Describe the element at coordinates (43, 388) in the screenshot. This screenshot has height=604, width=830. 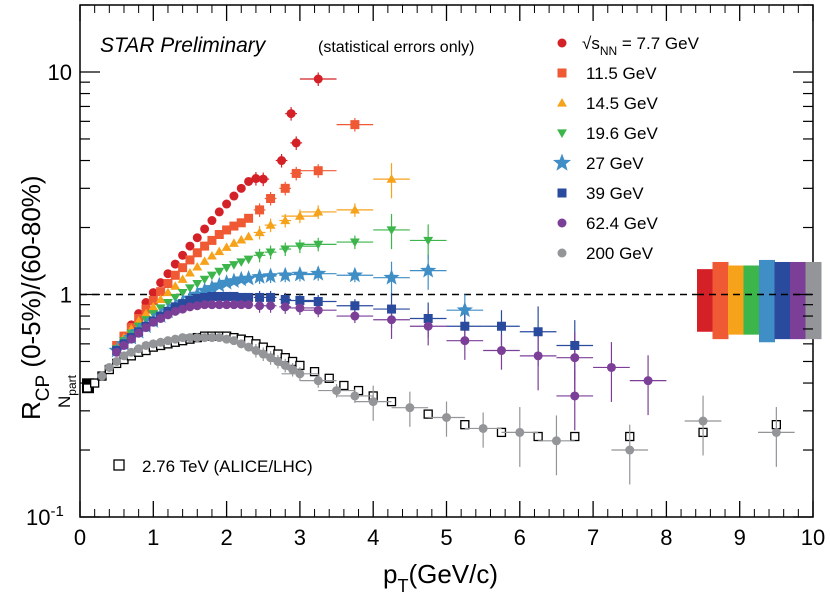
I see `y-axis-title-sub: CP` at that location.